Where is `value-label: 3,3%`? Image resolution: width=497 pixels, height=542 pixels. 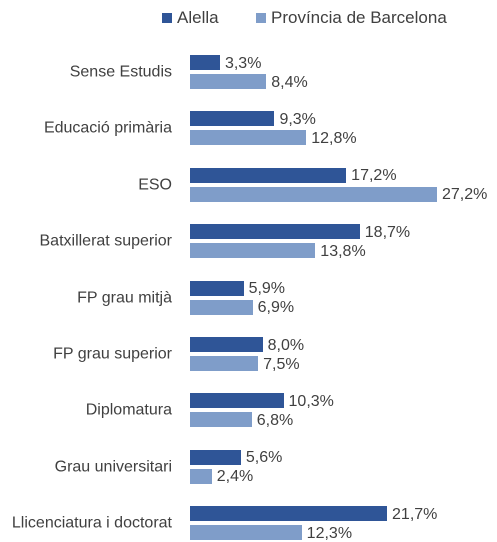 value-label: 3,3% is located at coordinates (243, 63).